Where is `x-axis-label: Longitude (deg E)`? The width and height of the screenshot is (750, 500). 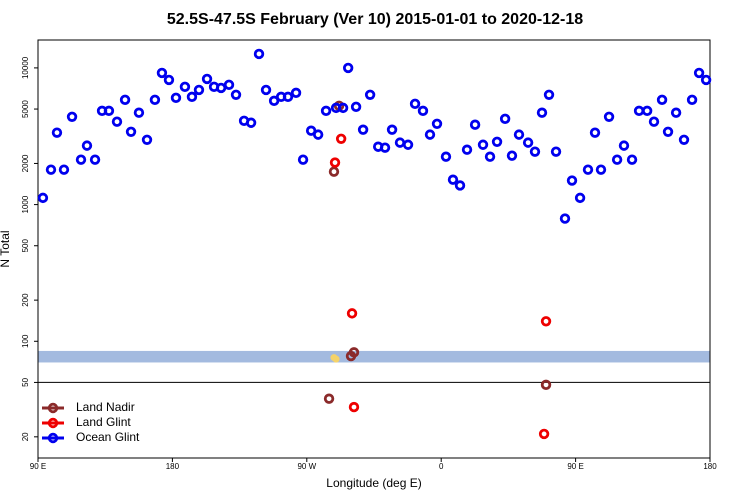 x-axis-label: Longitude (deg E) is located at coordinates (373, 483).